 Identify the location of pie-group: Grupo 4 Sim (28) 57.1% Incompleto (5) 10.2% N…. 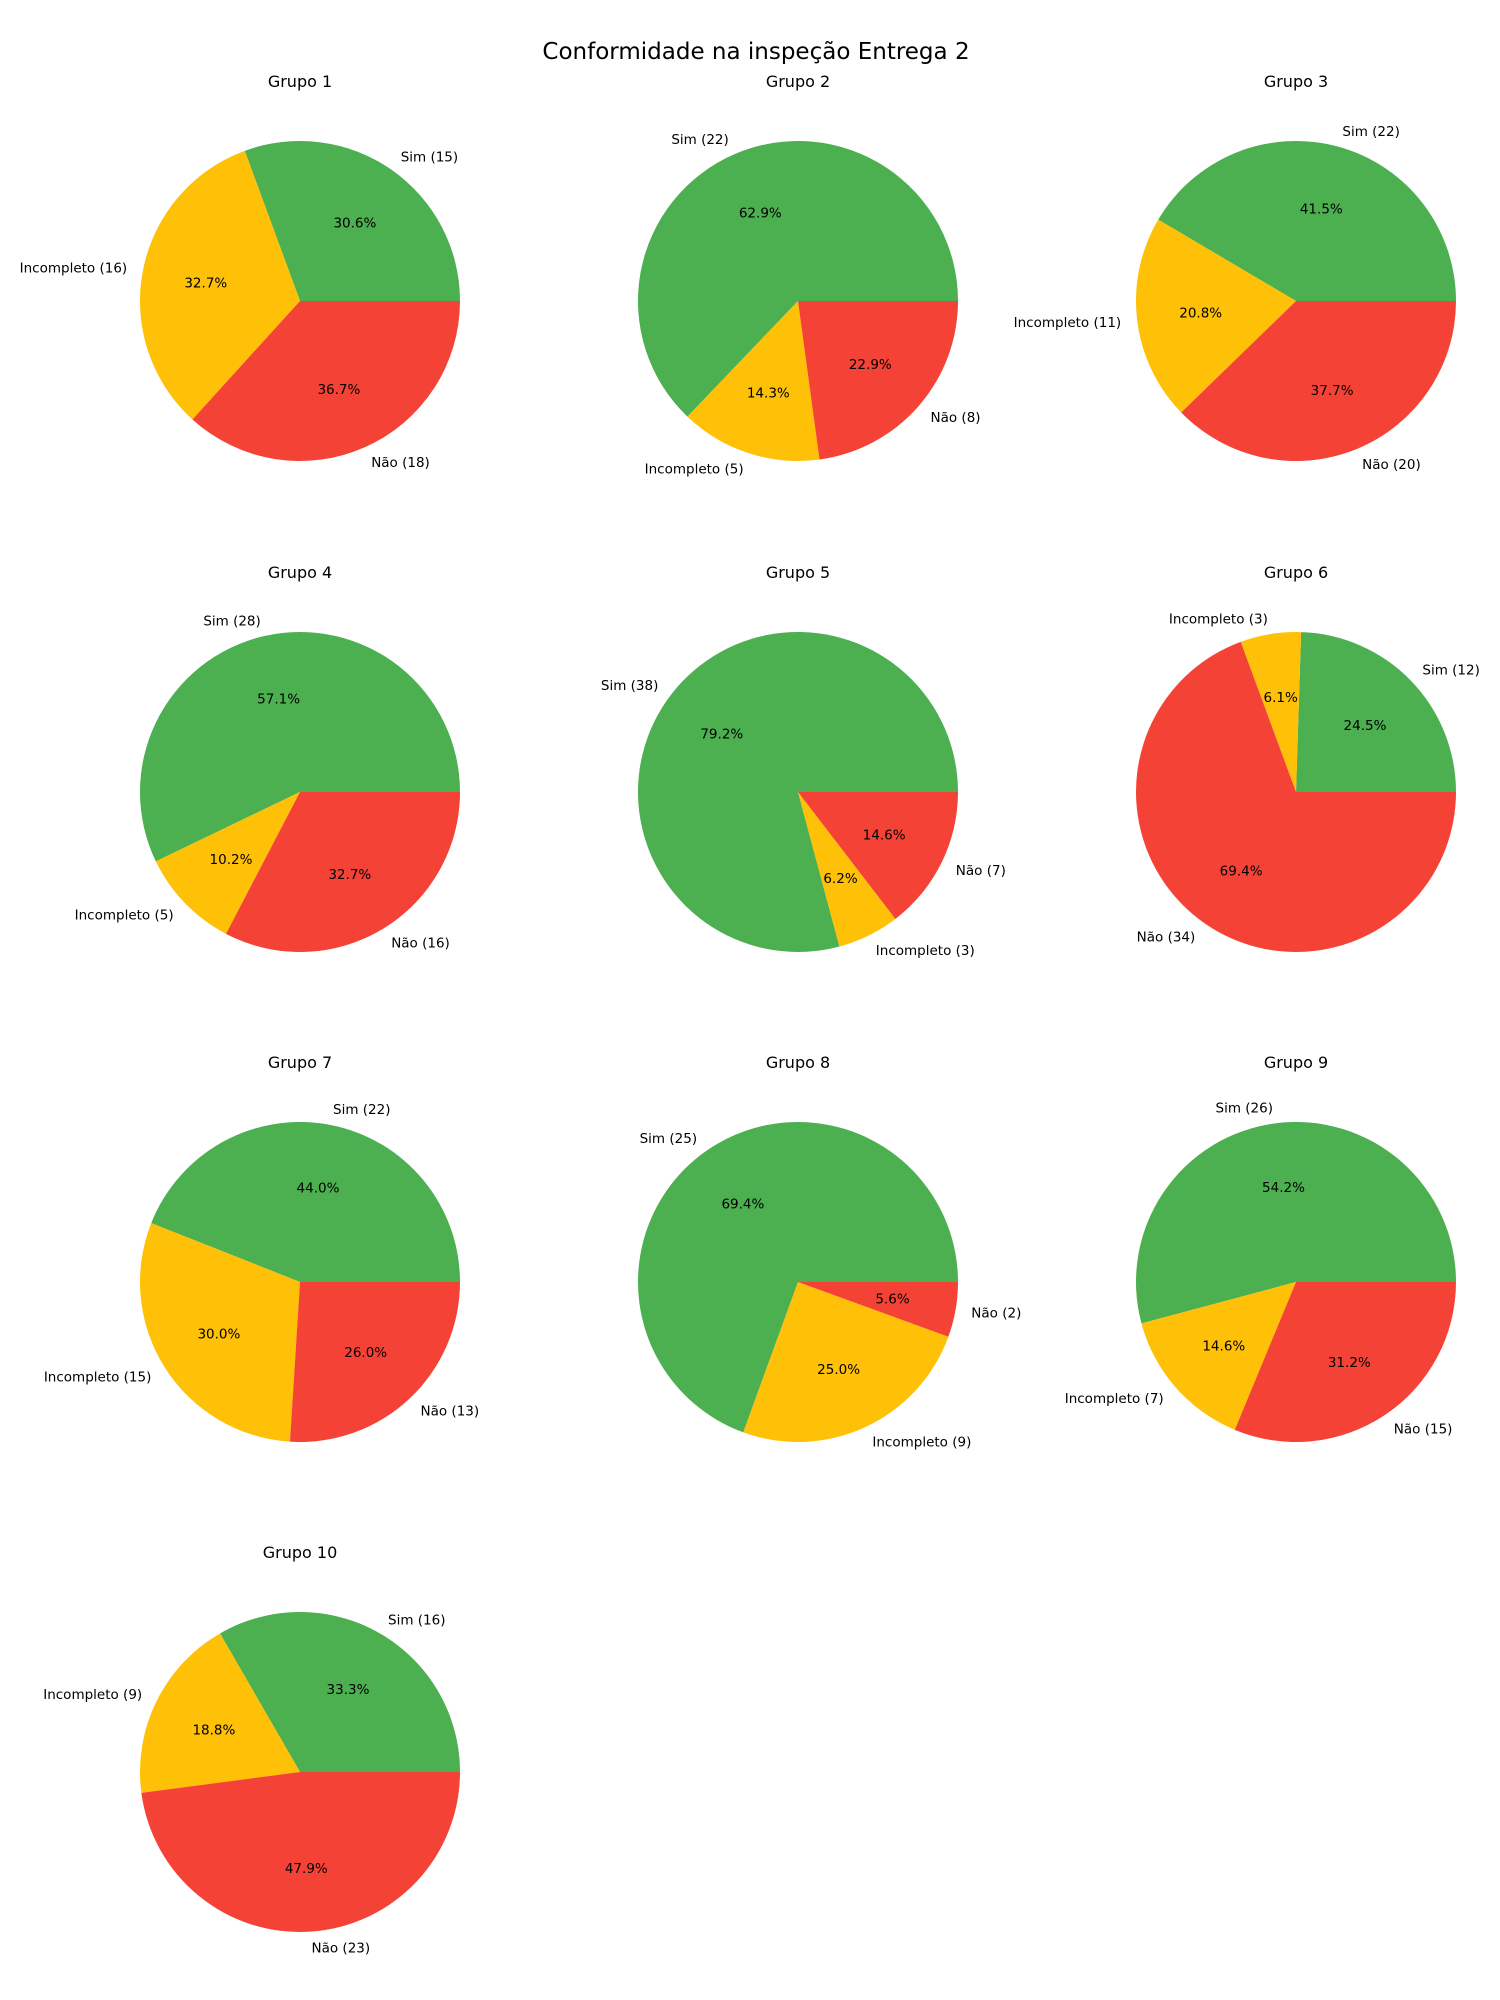
(268, 758).